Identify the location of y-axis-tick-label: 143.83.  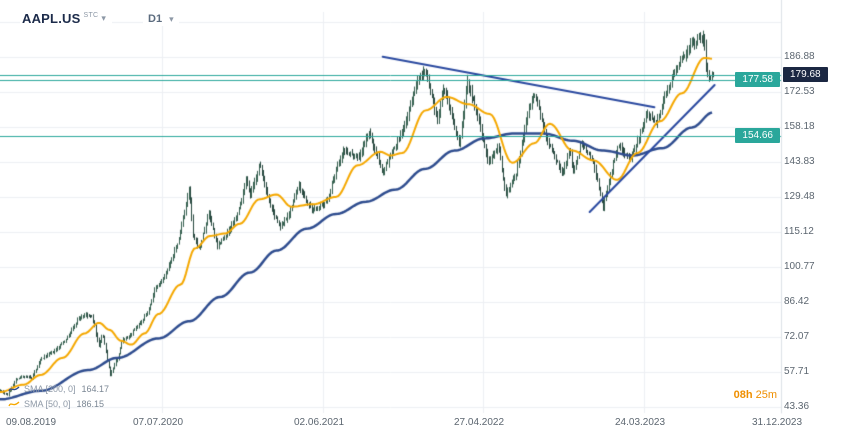
(799, 161).